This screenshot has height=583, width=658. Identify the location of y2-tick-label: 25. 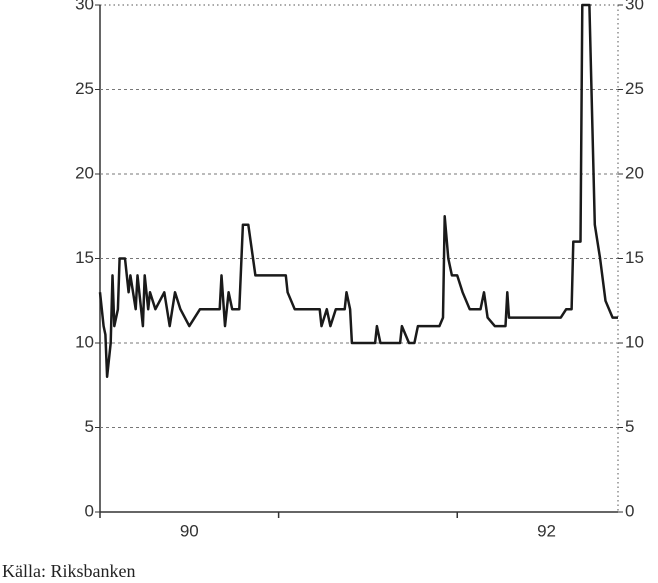
(634, 88).